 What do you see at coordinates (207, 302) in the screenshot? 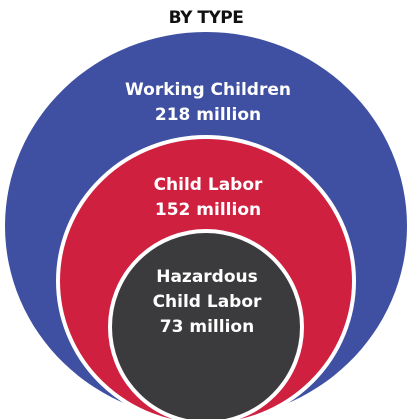
I see `hazardous-label-line2: Child Labor` at bounding box center [207, 302].